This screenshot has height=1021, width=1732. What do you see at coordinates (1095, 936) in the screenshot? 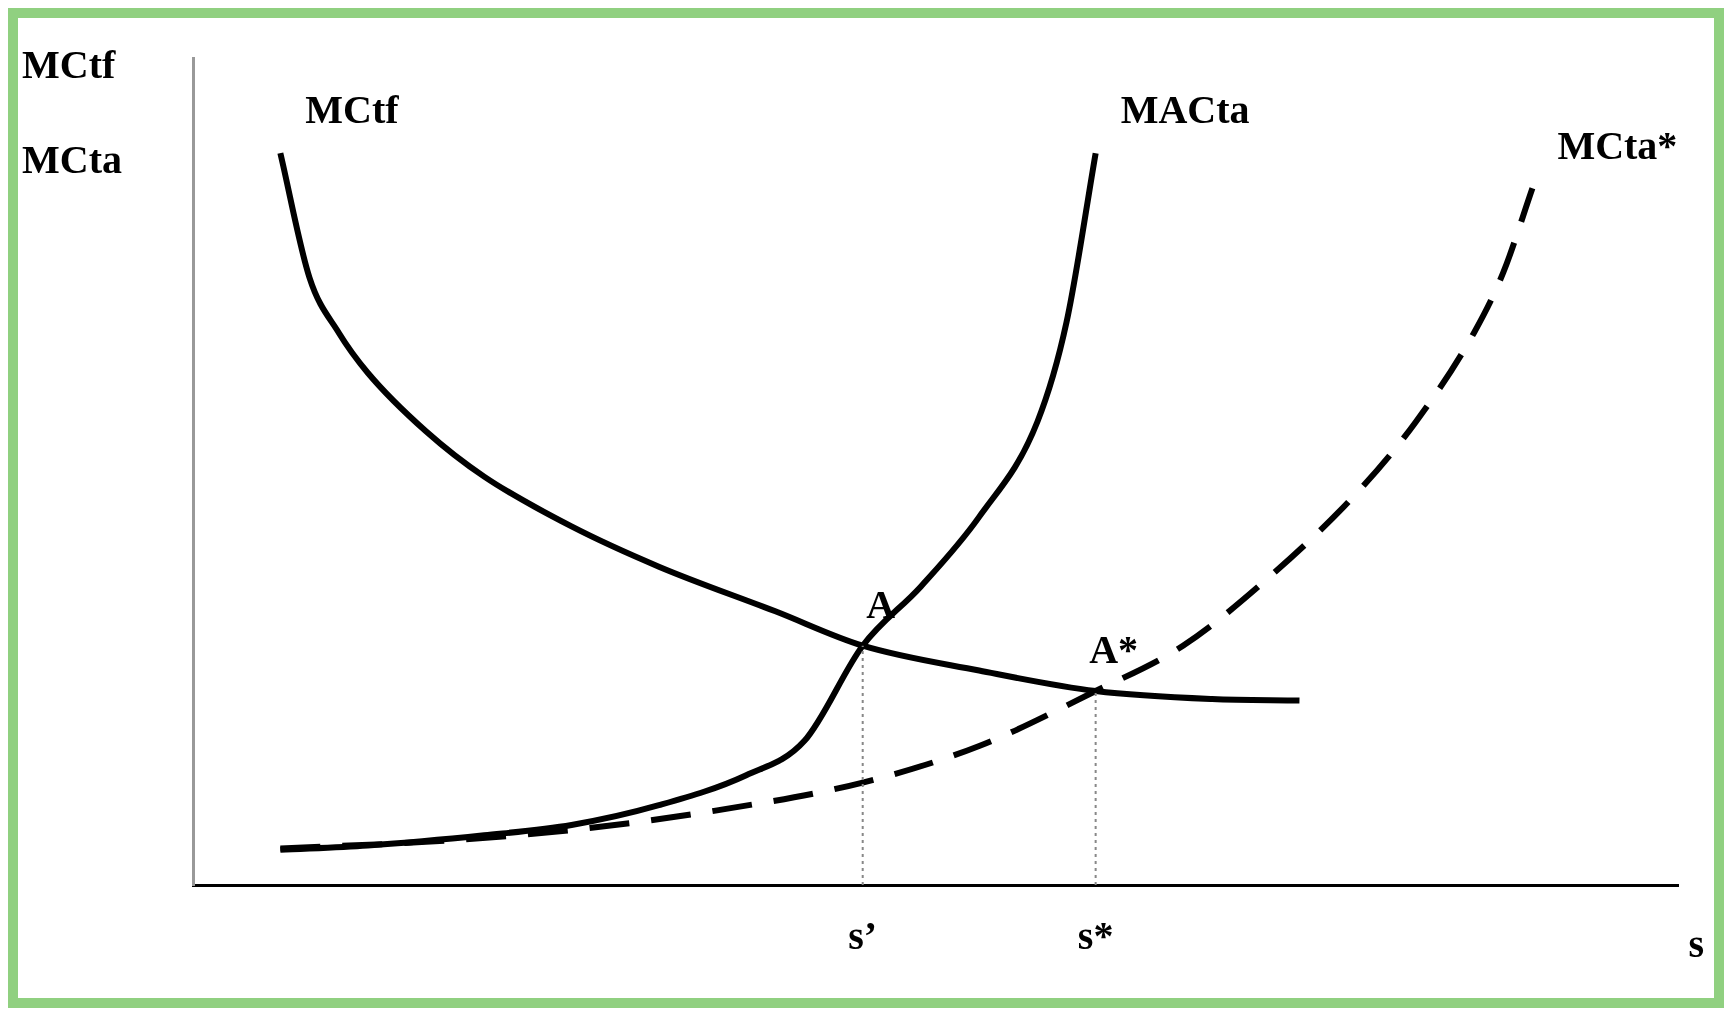
I see `x-tick-label: s*` at bounding box center [1095, 936].